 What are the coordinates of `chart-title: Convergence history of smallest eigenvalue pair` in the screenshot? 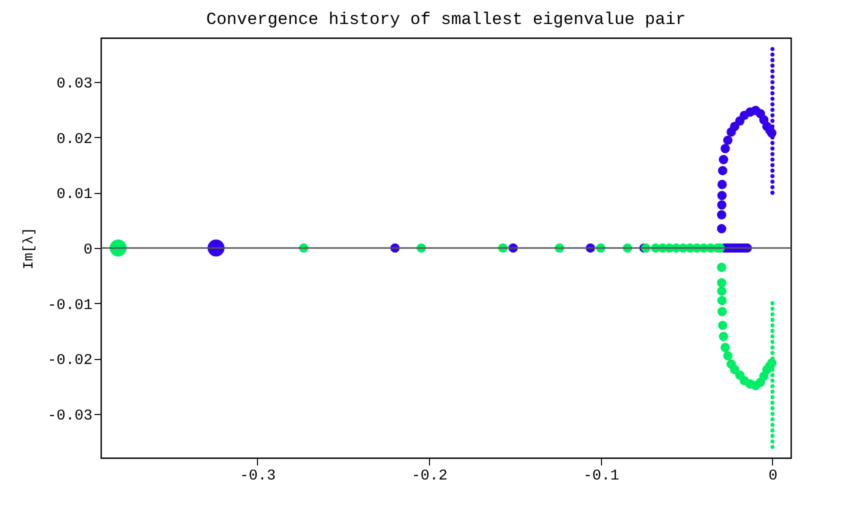 It's located at (446, 20).